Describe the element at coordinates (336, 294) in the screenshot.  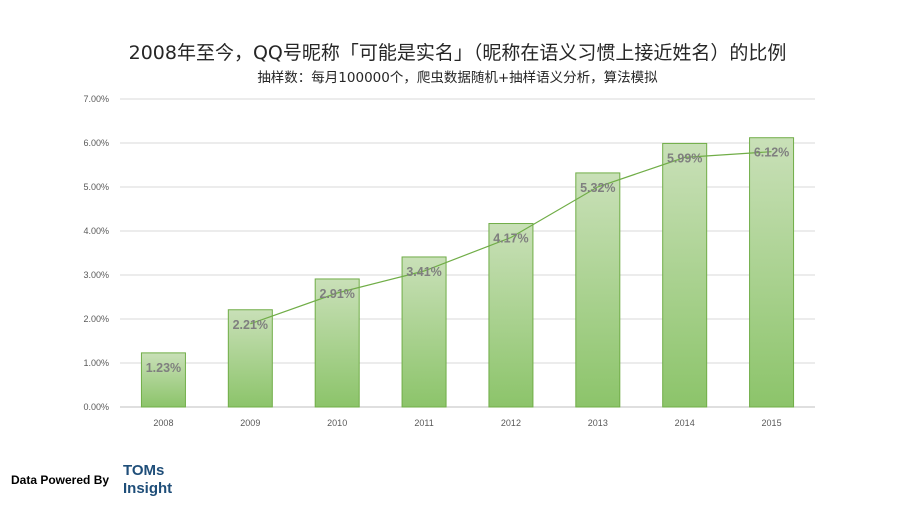
I see `data-label: 2.91%` at that location.